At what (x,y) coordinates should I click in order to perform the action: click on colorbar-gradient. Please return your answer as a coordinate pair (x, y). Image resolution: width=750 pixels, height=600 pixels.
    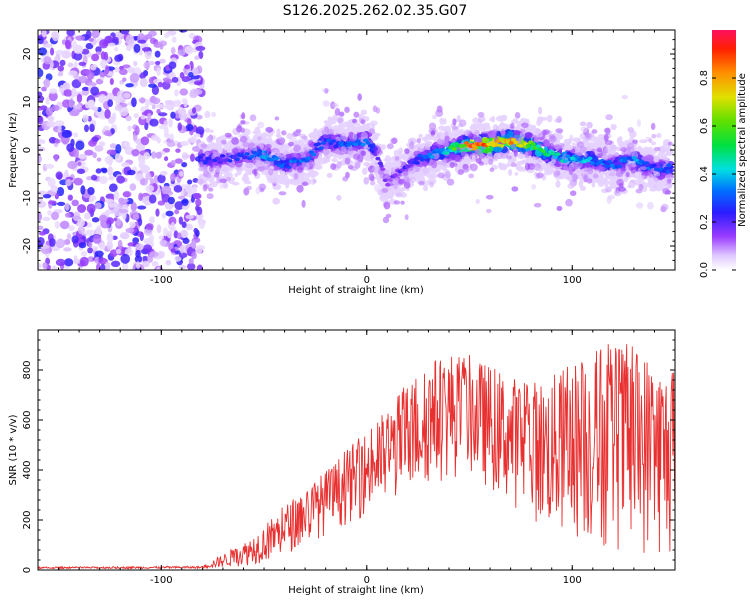
    Looking at the image, I should click on (724, 150).